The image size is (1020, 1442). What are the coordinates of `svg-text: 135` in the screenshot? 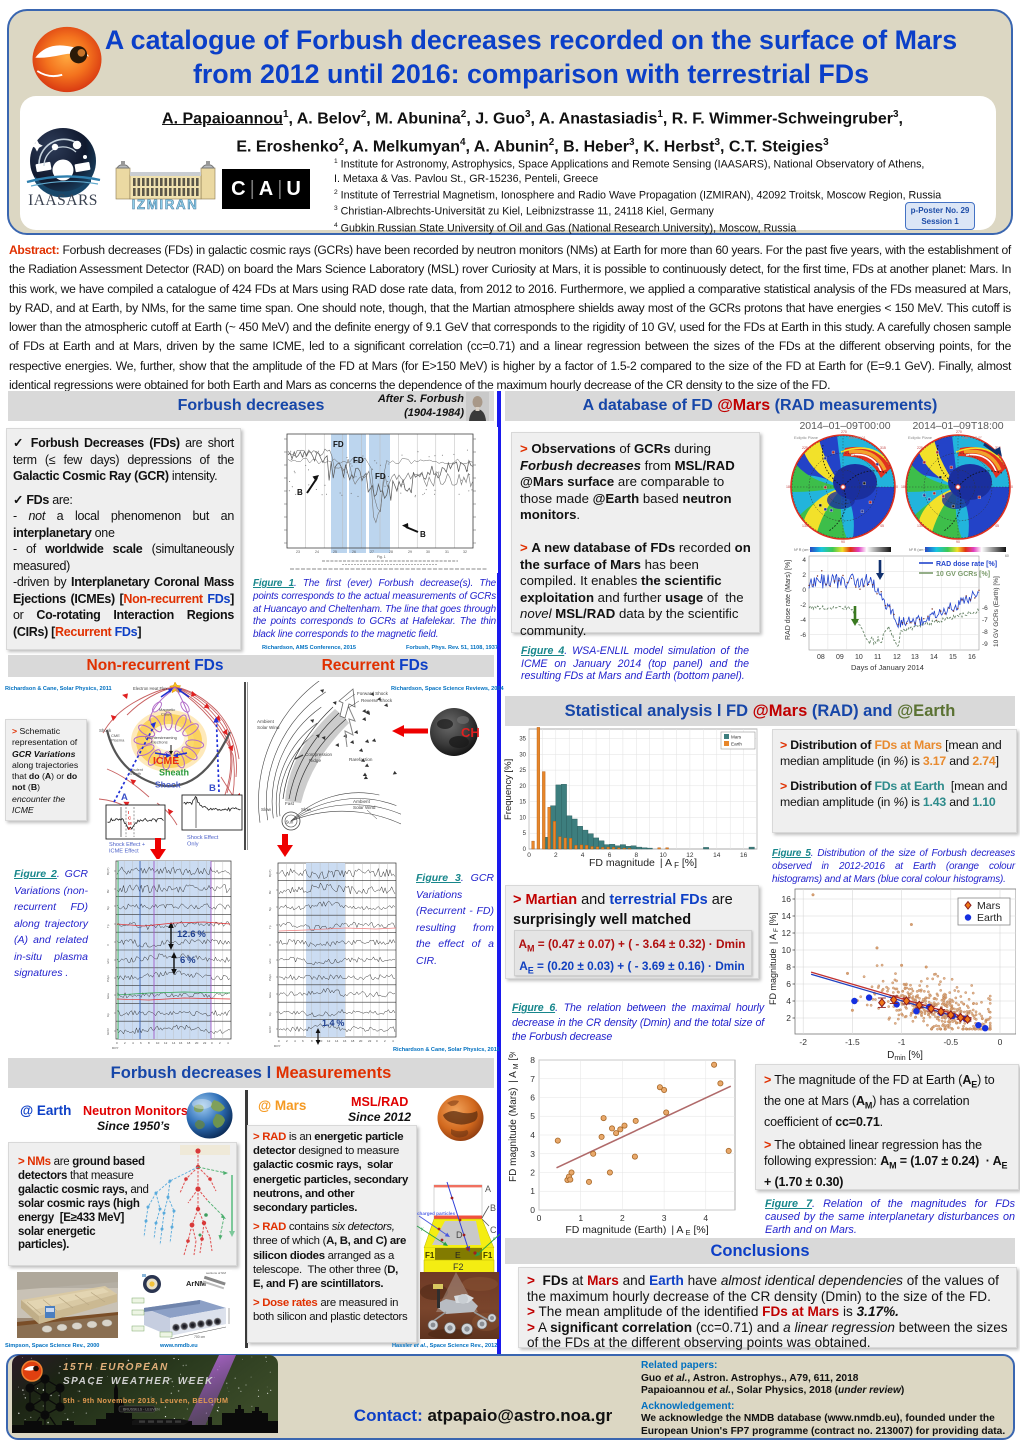 It's located at (920, 526).